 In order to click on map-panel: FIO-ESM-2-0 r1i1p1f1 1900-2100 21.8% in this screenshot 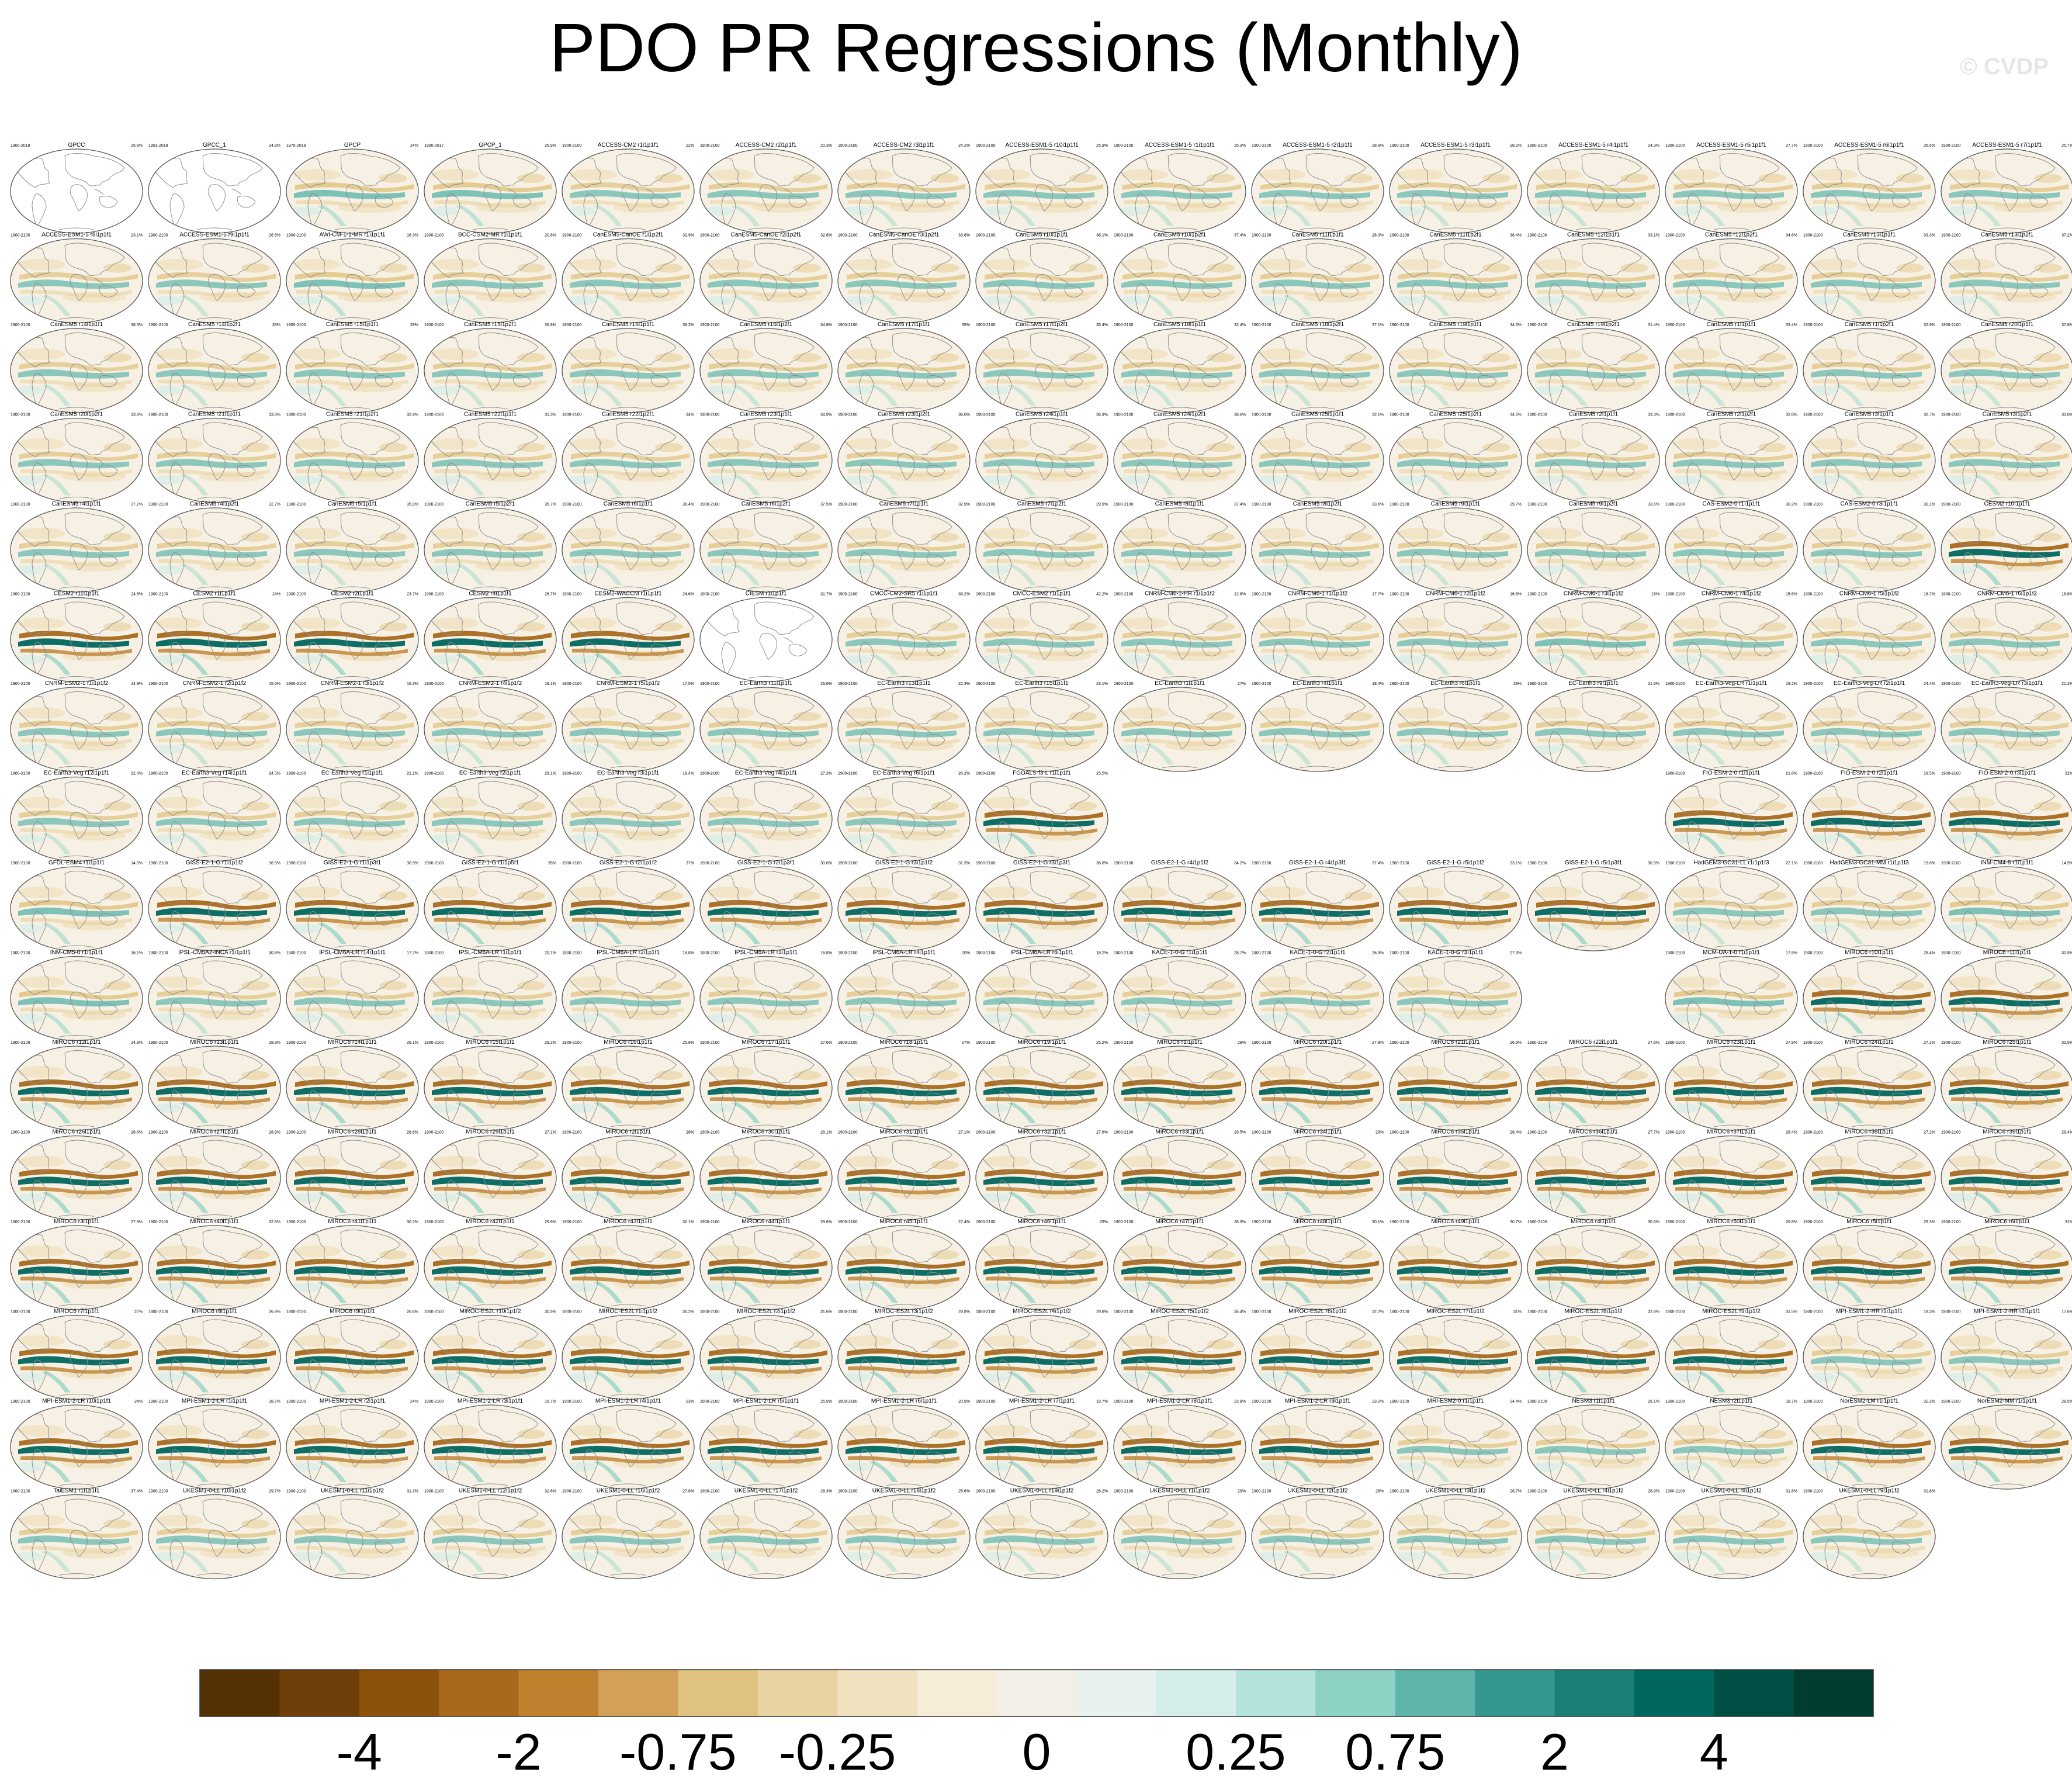, I will do `click(1732, 816)`.